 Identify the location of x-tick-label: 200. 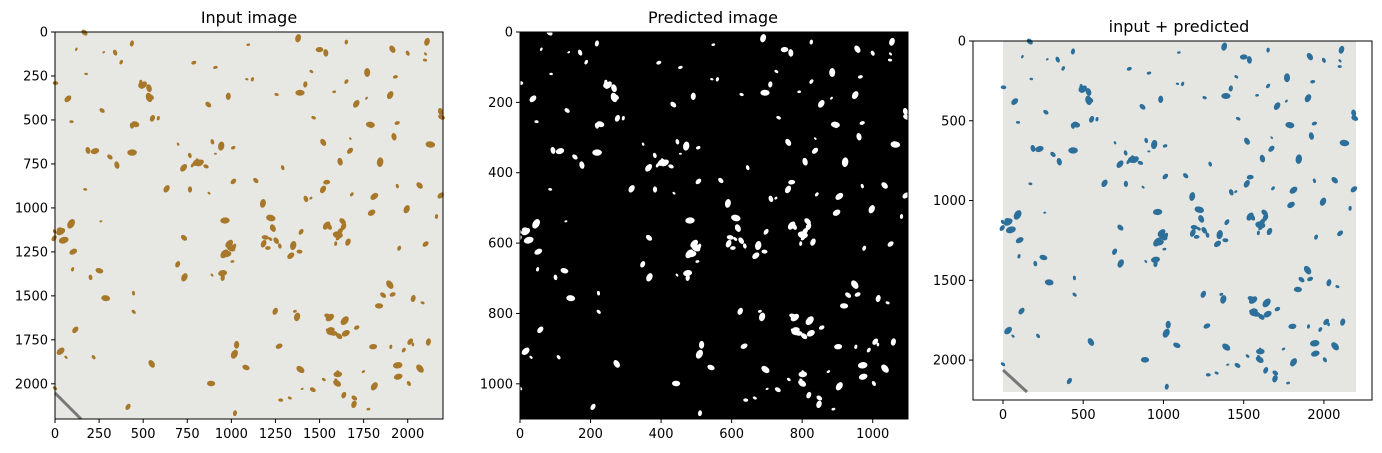
(590, 434).